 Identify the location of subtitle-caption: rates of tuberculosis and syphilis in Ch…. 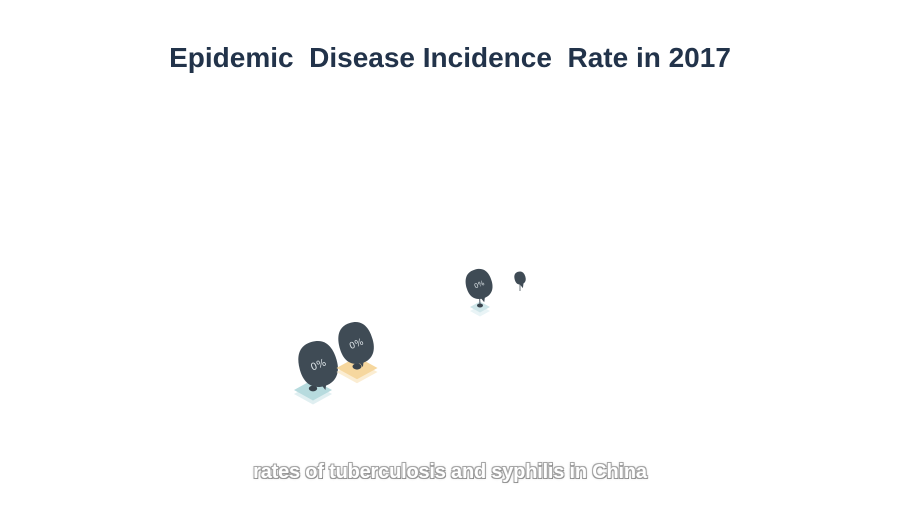
(450, 472).